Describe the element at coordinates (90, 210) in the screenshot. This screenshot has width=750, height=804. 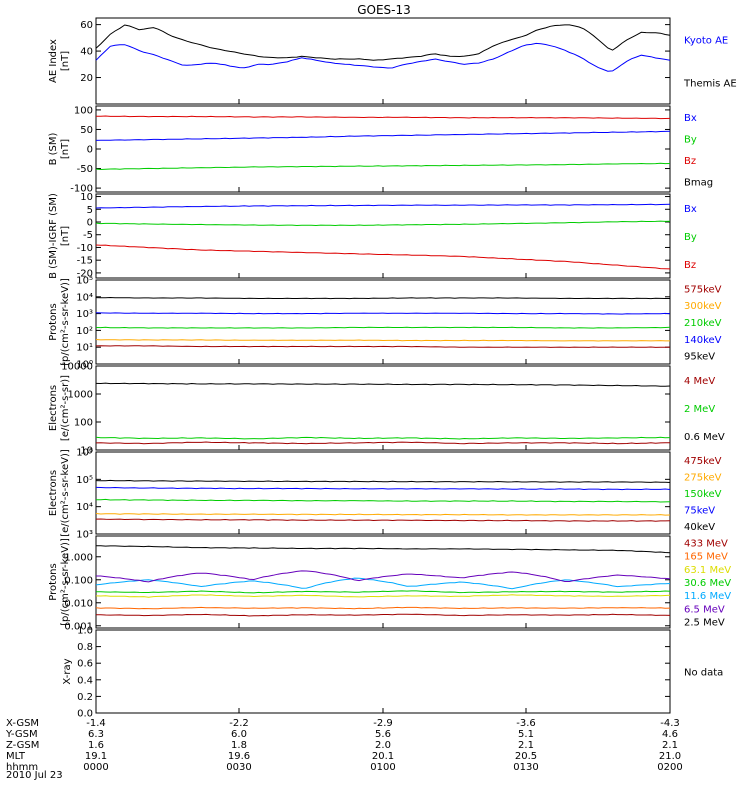
I see `y-tick-label: 5` at that location.